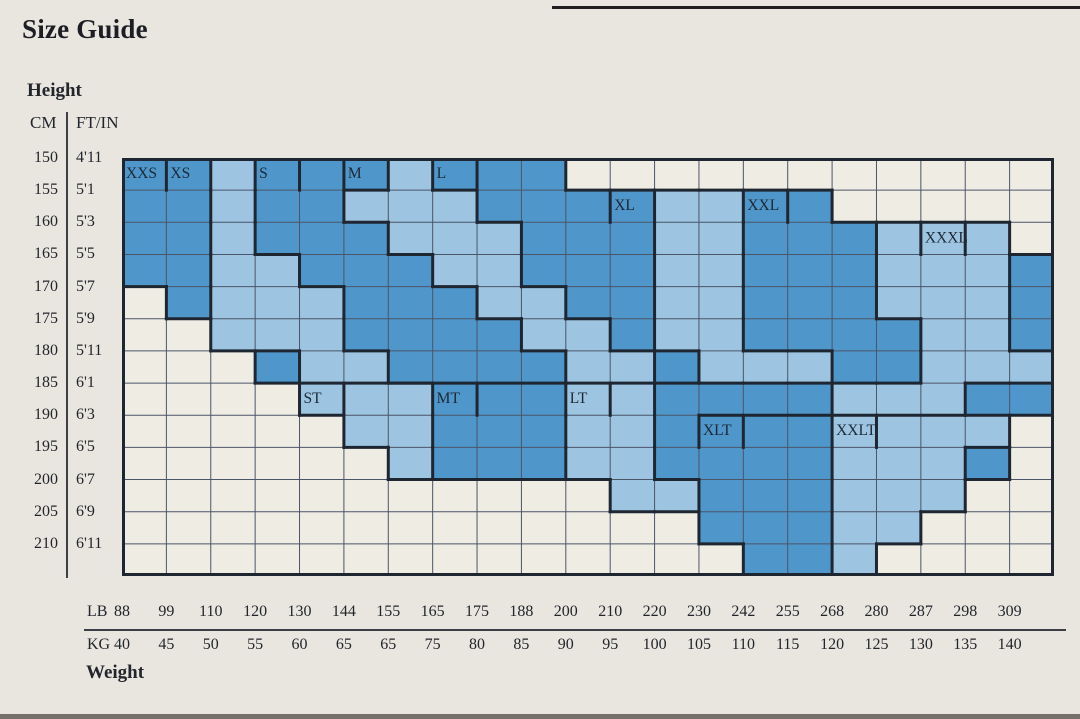 Image resolution: width=1080 pixels, height=719 pixels. I want to click on weight-kg-tick: 110, so click(743, 644).